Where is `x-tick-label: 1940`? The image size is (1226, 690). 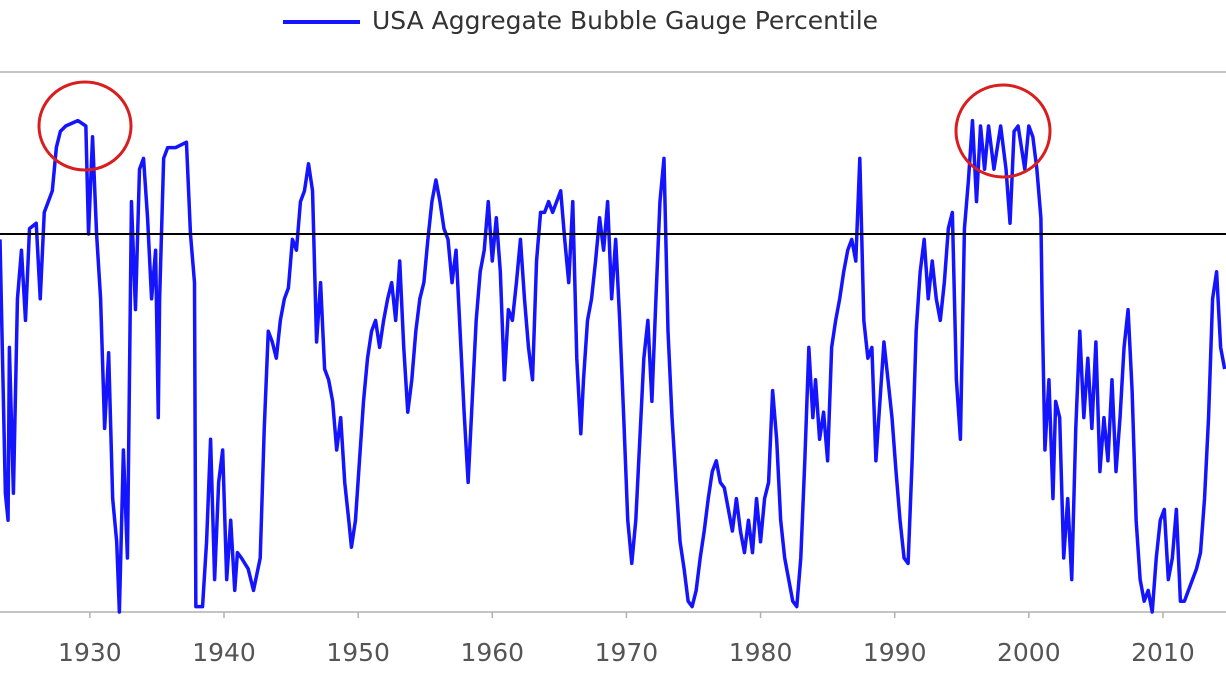
x-tick-label: 1940 is located at coordinates (224, 652).